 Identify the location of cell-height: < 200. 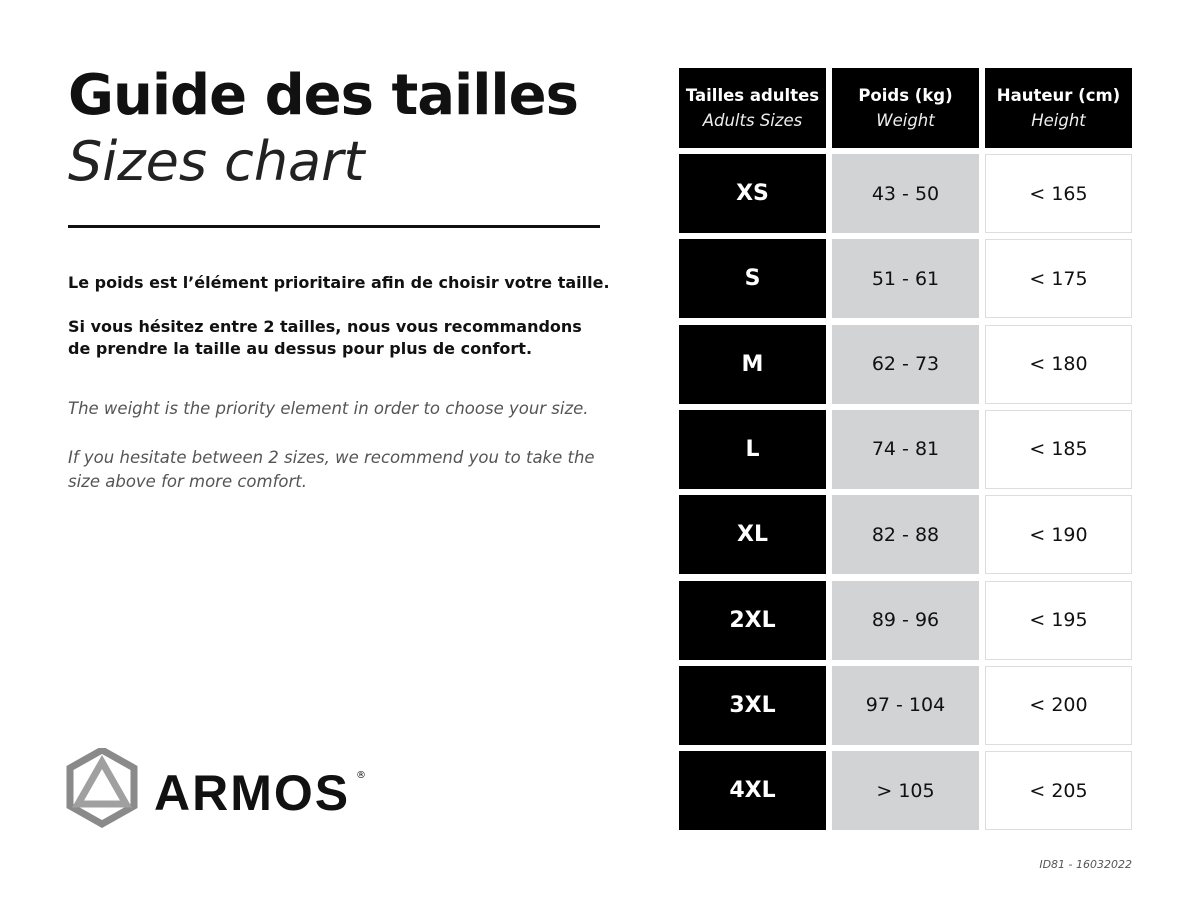
(1058, 705).